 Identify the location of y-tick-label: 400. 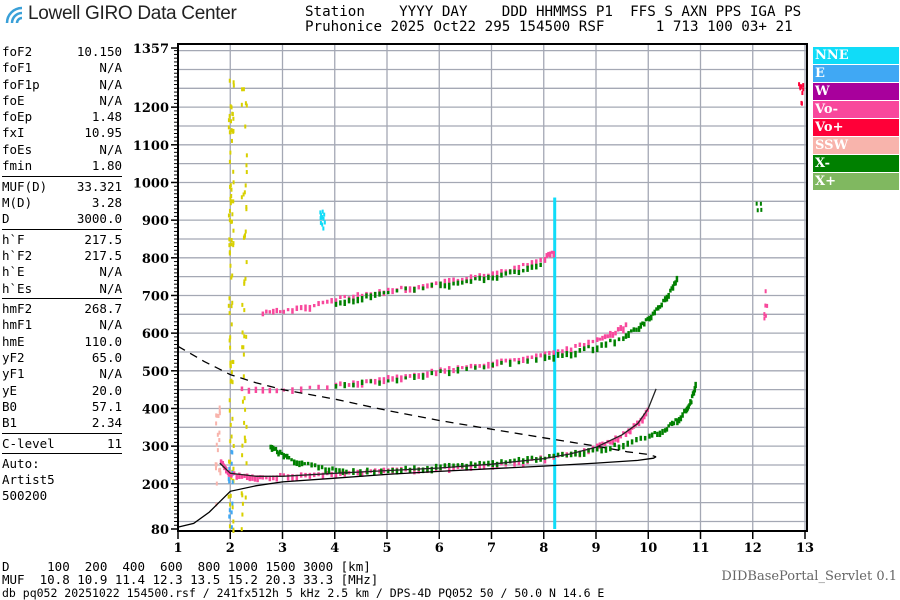
(155, 409).